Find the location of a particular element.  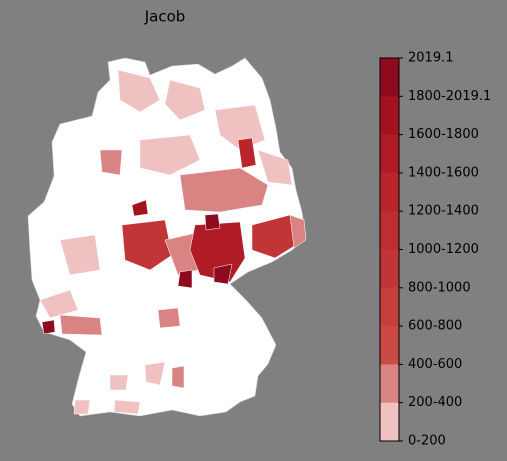

colorbar-label: 800-1000 is located at coordinates (439, 287).